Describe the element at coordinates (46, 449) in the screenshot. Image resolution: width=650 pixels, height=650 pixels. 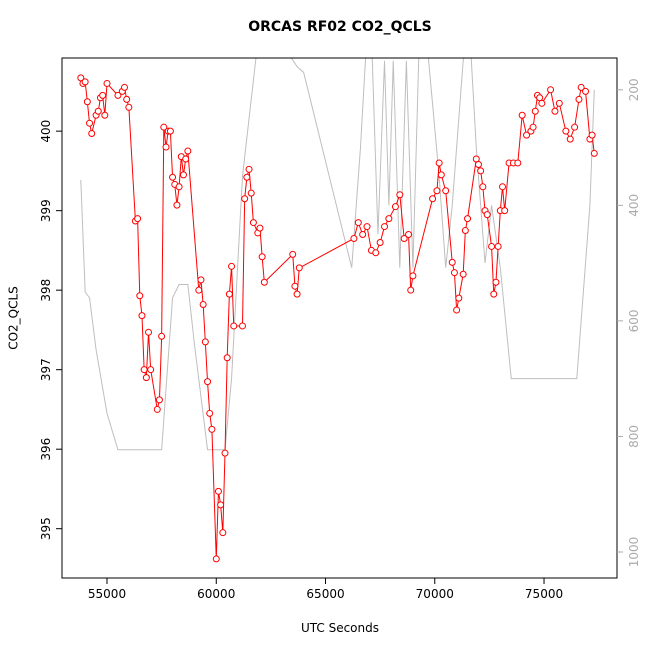
I see `y-tick-label: 396` at that location.